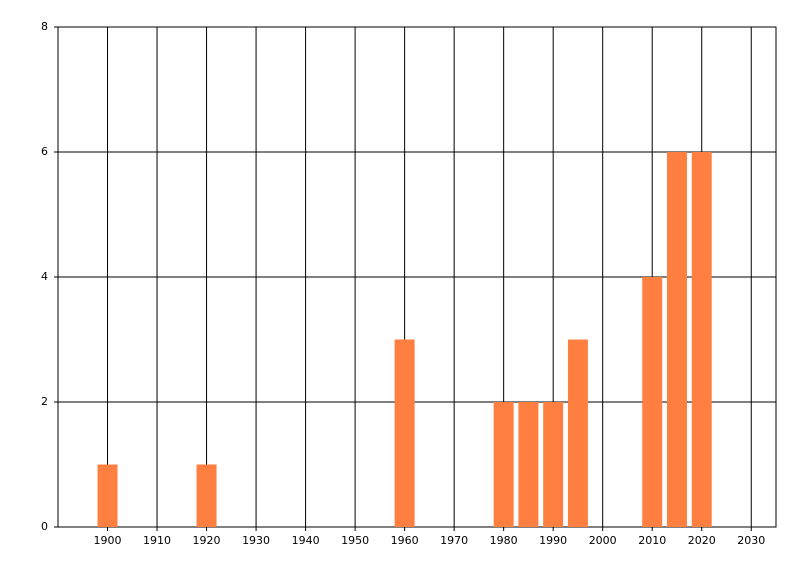 The height and width of the screenshot is (576, 800). Describe the element at coordinates (504, 540) in the screenshot. I see `x-tick-label: 1980` at that location.